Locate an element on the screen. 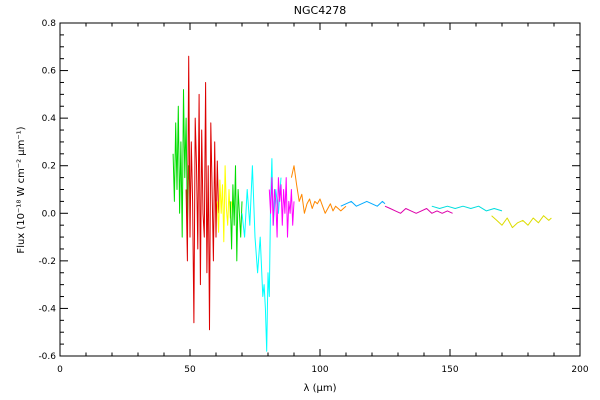 The width and height of the screenshot is (600, 400). y-tick-label: 0.4 is located at coordinates (49, 119).